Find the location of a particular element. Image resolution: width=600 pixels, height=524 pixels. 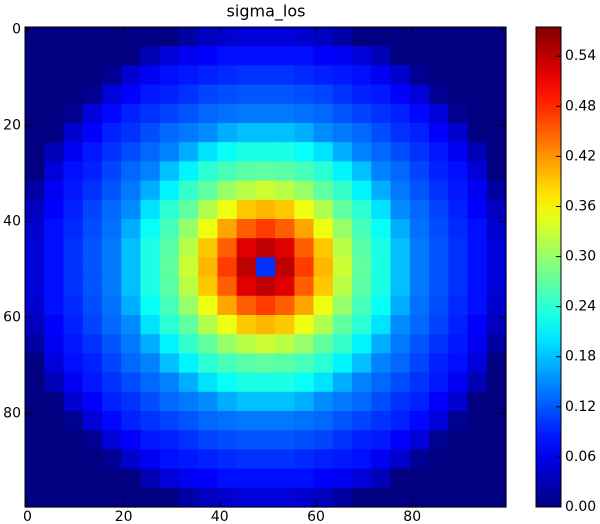

x-tick-label: 40 is located at coordinates (220, 516).